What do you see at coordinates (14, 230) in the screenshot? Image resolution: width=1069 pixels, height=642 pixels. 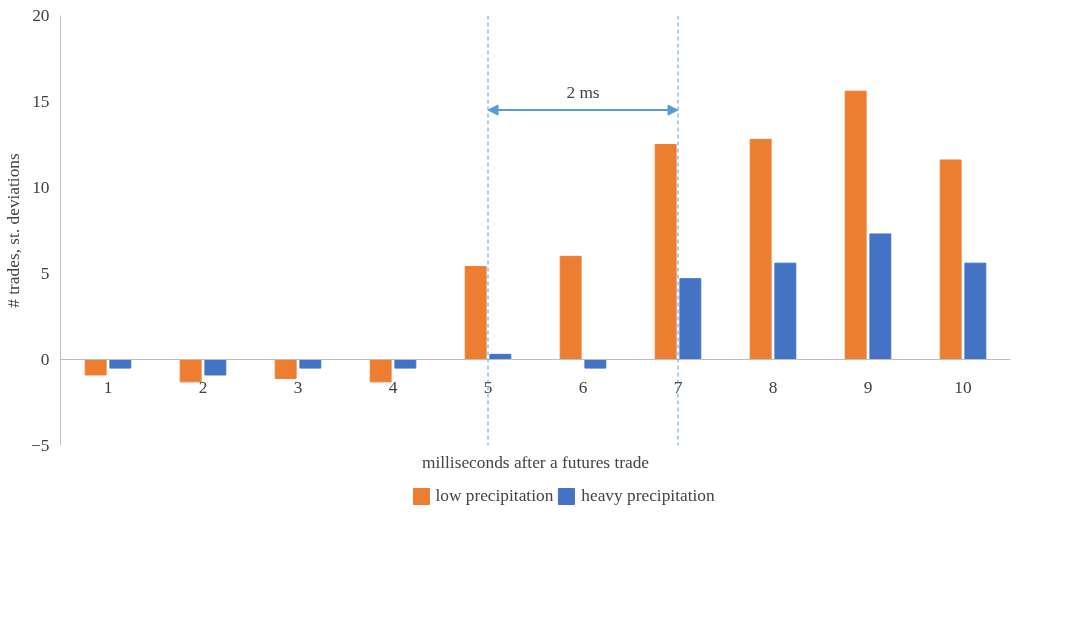 I see `y-axis-title: # trades, st. deviations` at bounding box center [14, 230].